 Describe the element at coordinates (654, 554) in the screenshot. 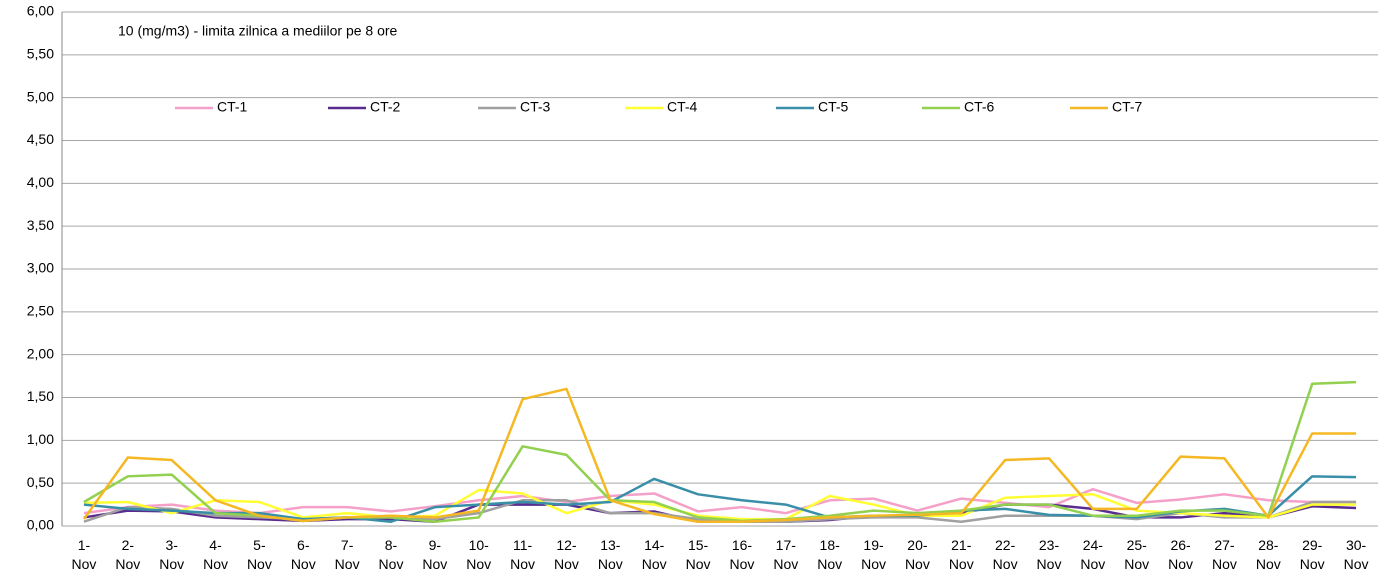

I see `x-tick-label: 14-Nov` at that location.